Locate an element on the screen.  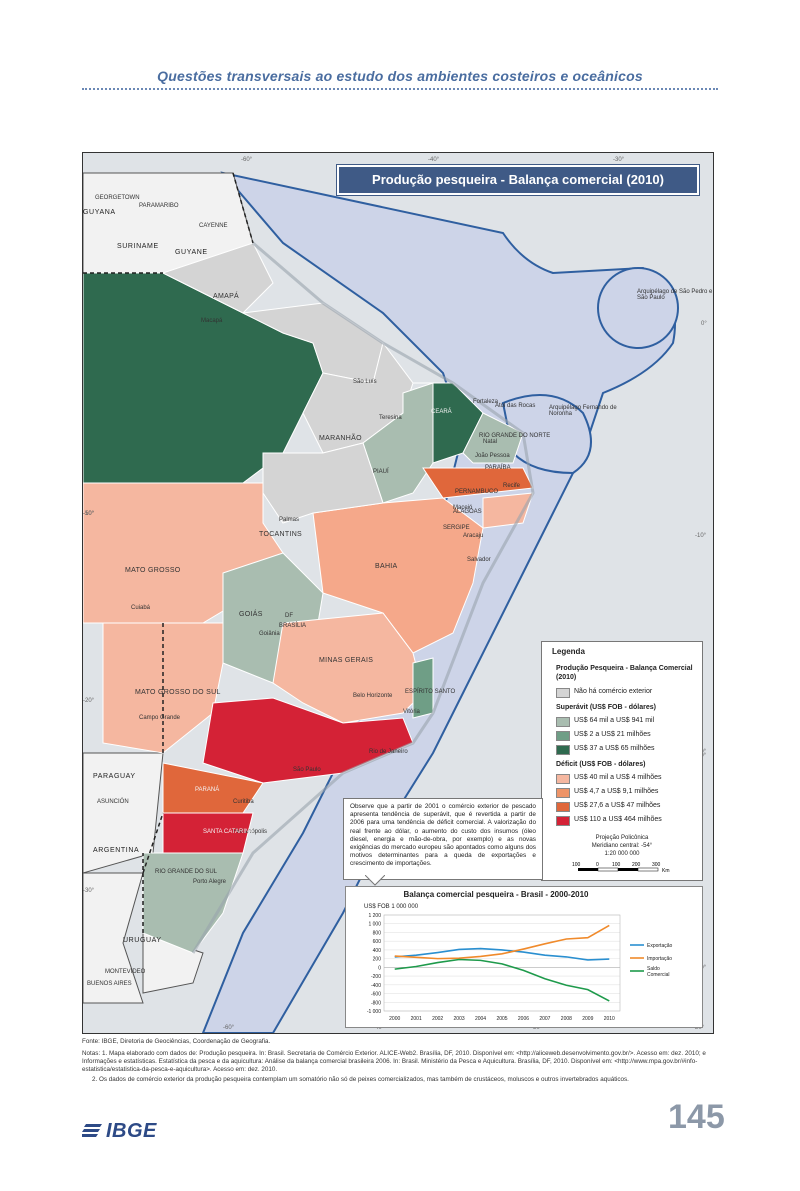
city-label: BRASÍLIA is located at coordinates (293, 626).